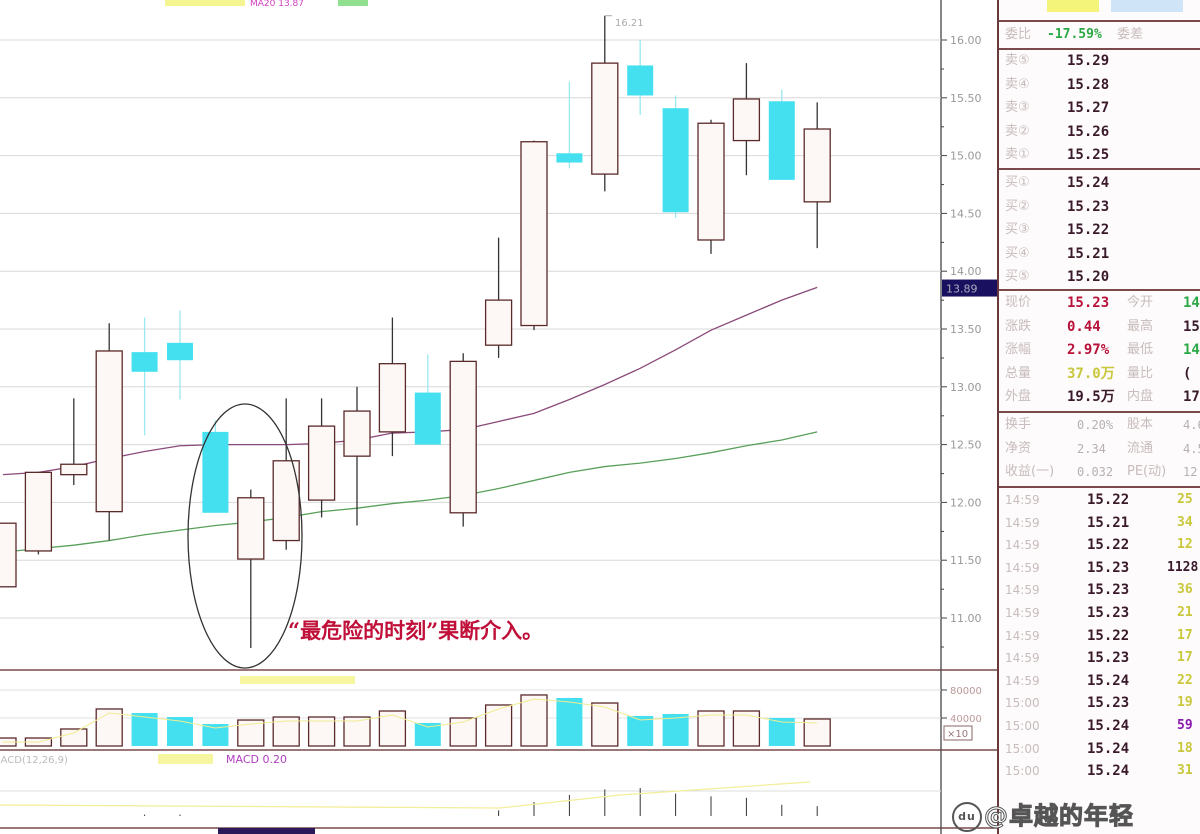 The width and height of the screenshot is (1200, 834). Describe the element at coordinates (1099, 303) in the screenshot. I see `stat-row: 现价 15.23 今开 14` at that location.